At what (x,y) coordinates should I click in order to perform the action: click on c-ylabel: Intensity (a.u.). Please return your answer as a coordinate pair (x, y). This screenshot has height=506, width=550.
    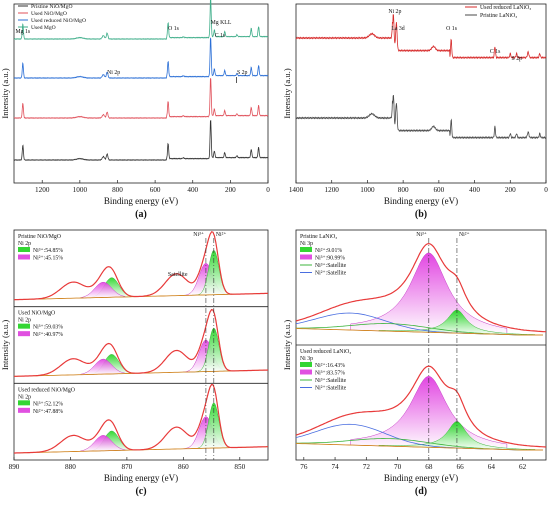
    Looking at the image, I should click on (5, 345).